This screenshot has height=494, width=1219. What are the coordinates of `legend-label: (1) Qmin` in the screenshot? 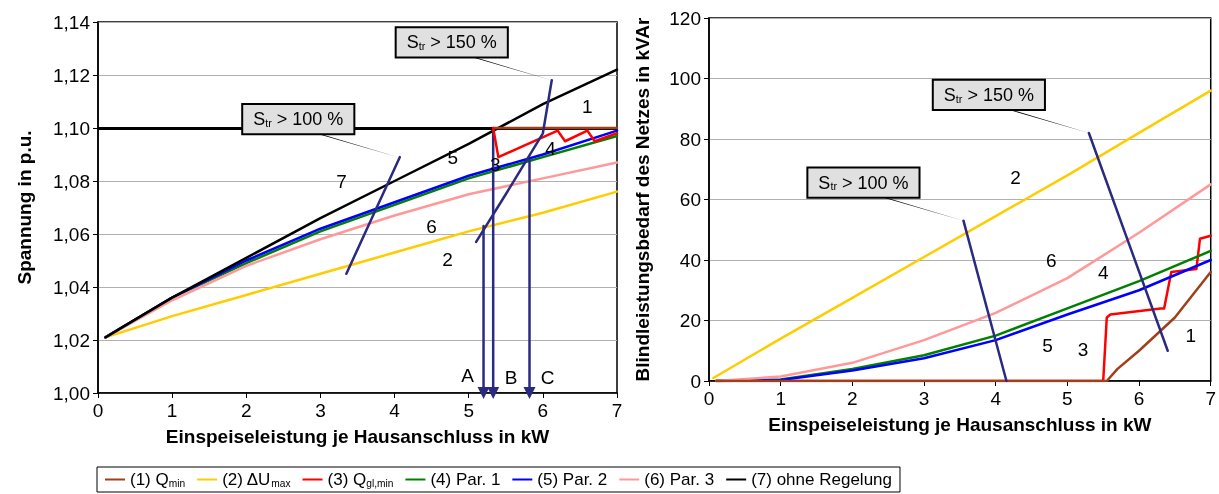 It's located at (158, 479).